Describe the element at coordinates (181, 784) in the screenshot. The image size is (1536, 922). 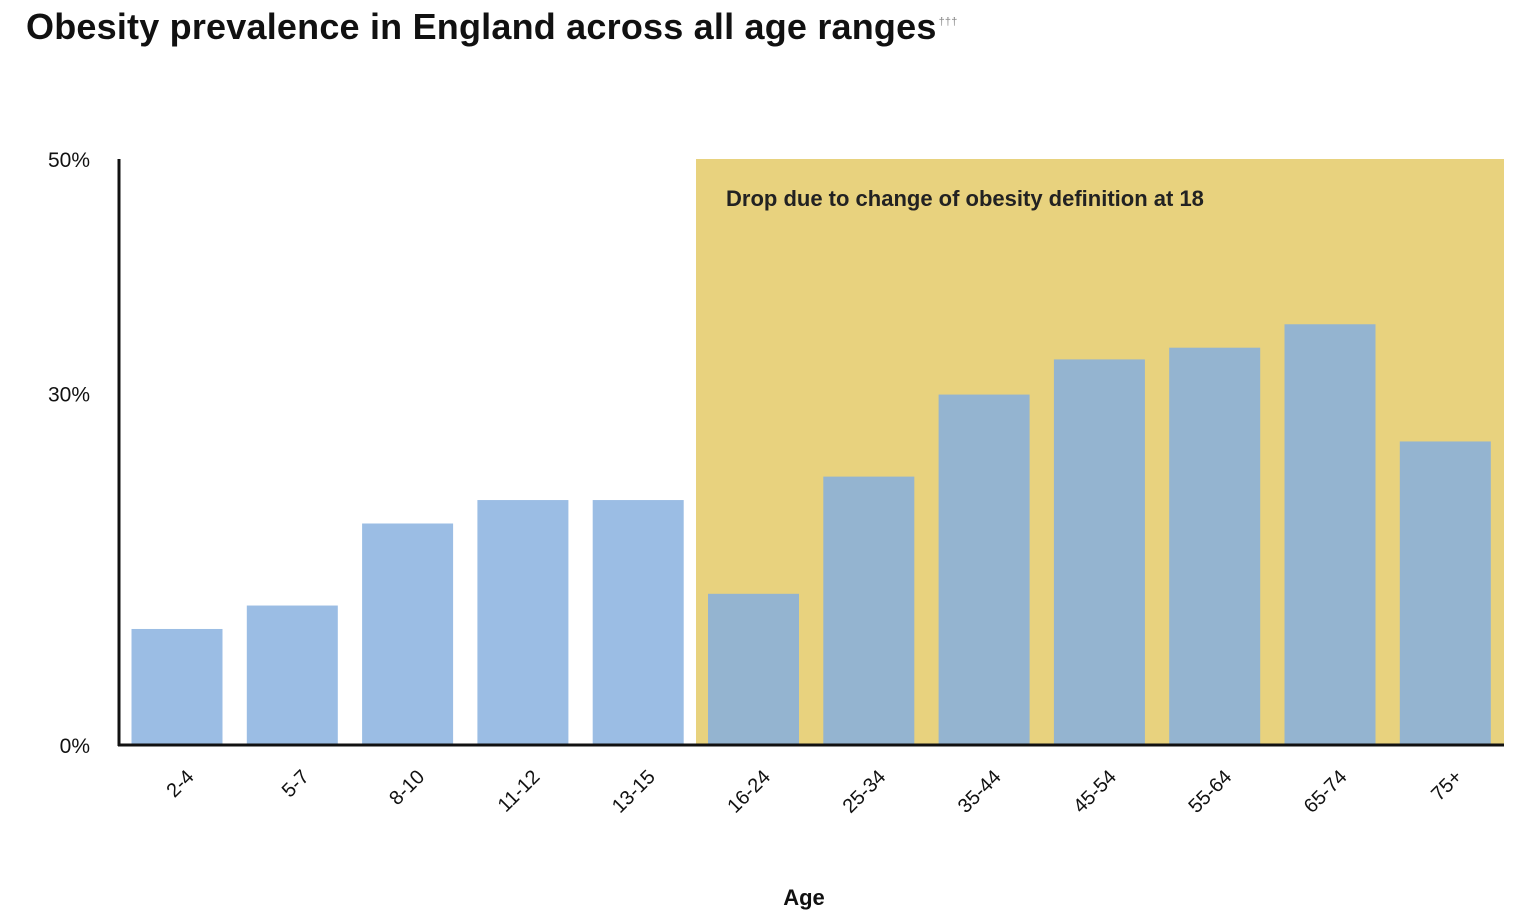
I see `x-tick-label: 2-4` at that location.